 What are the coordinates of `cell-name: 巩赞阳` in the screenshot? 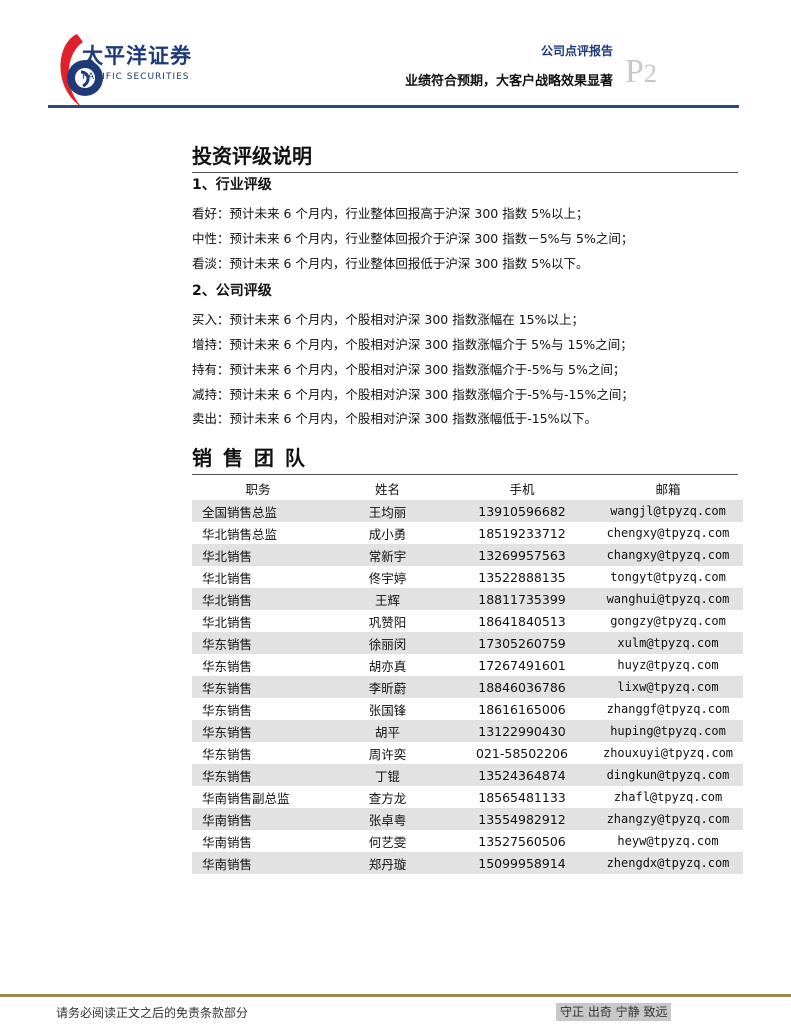 It's located at (387, 622).